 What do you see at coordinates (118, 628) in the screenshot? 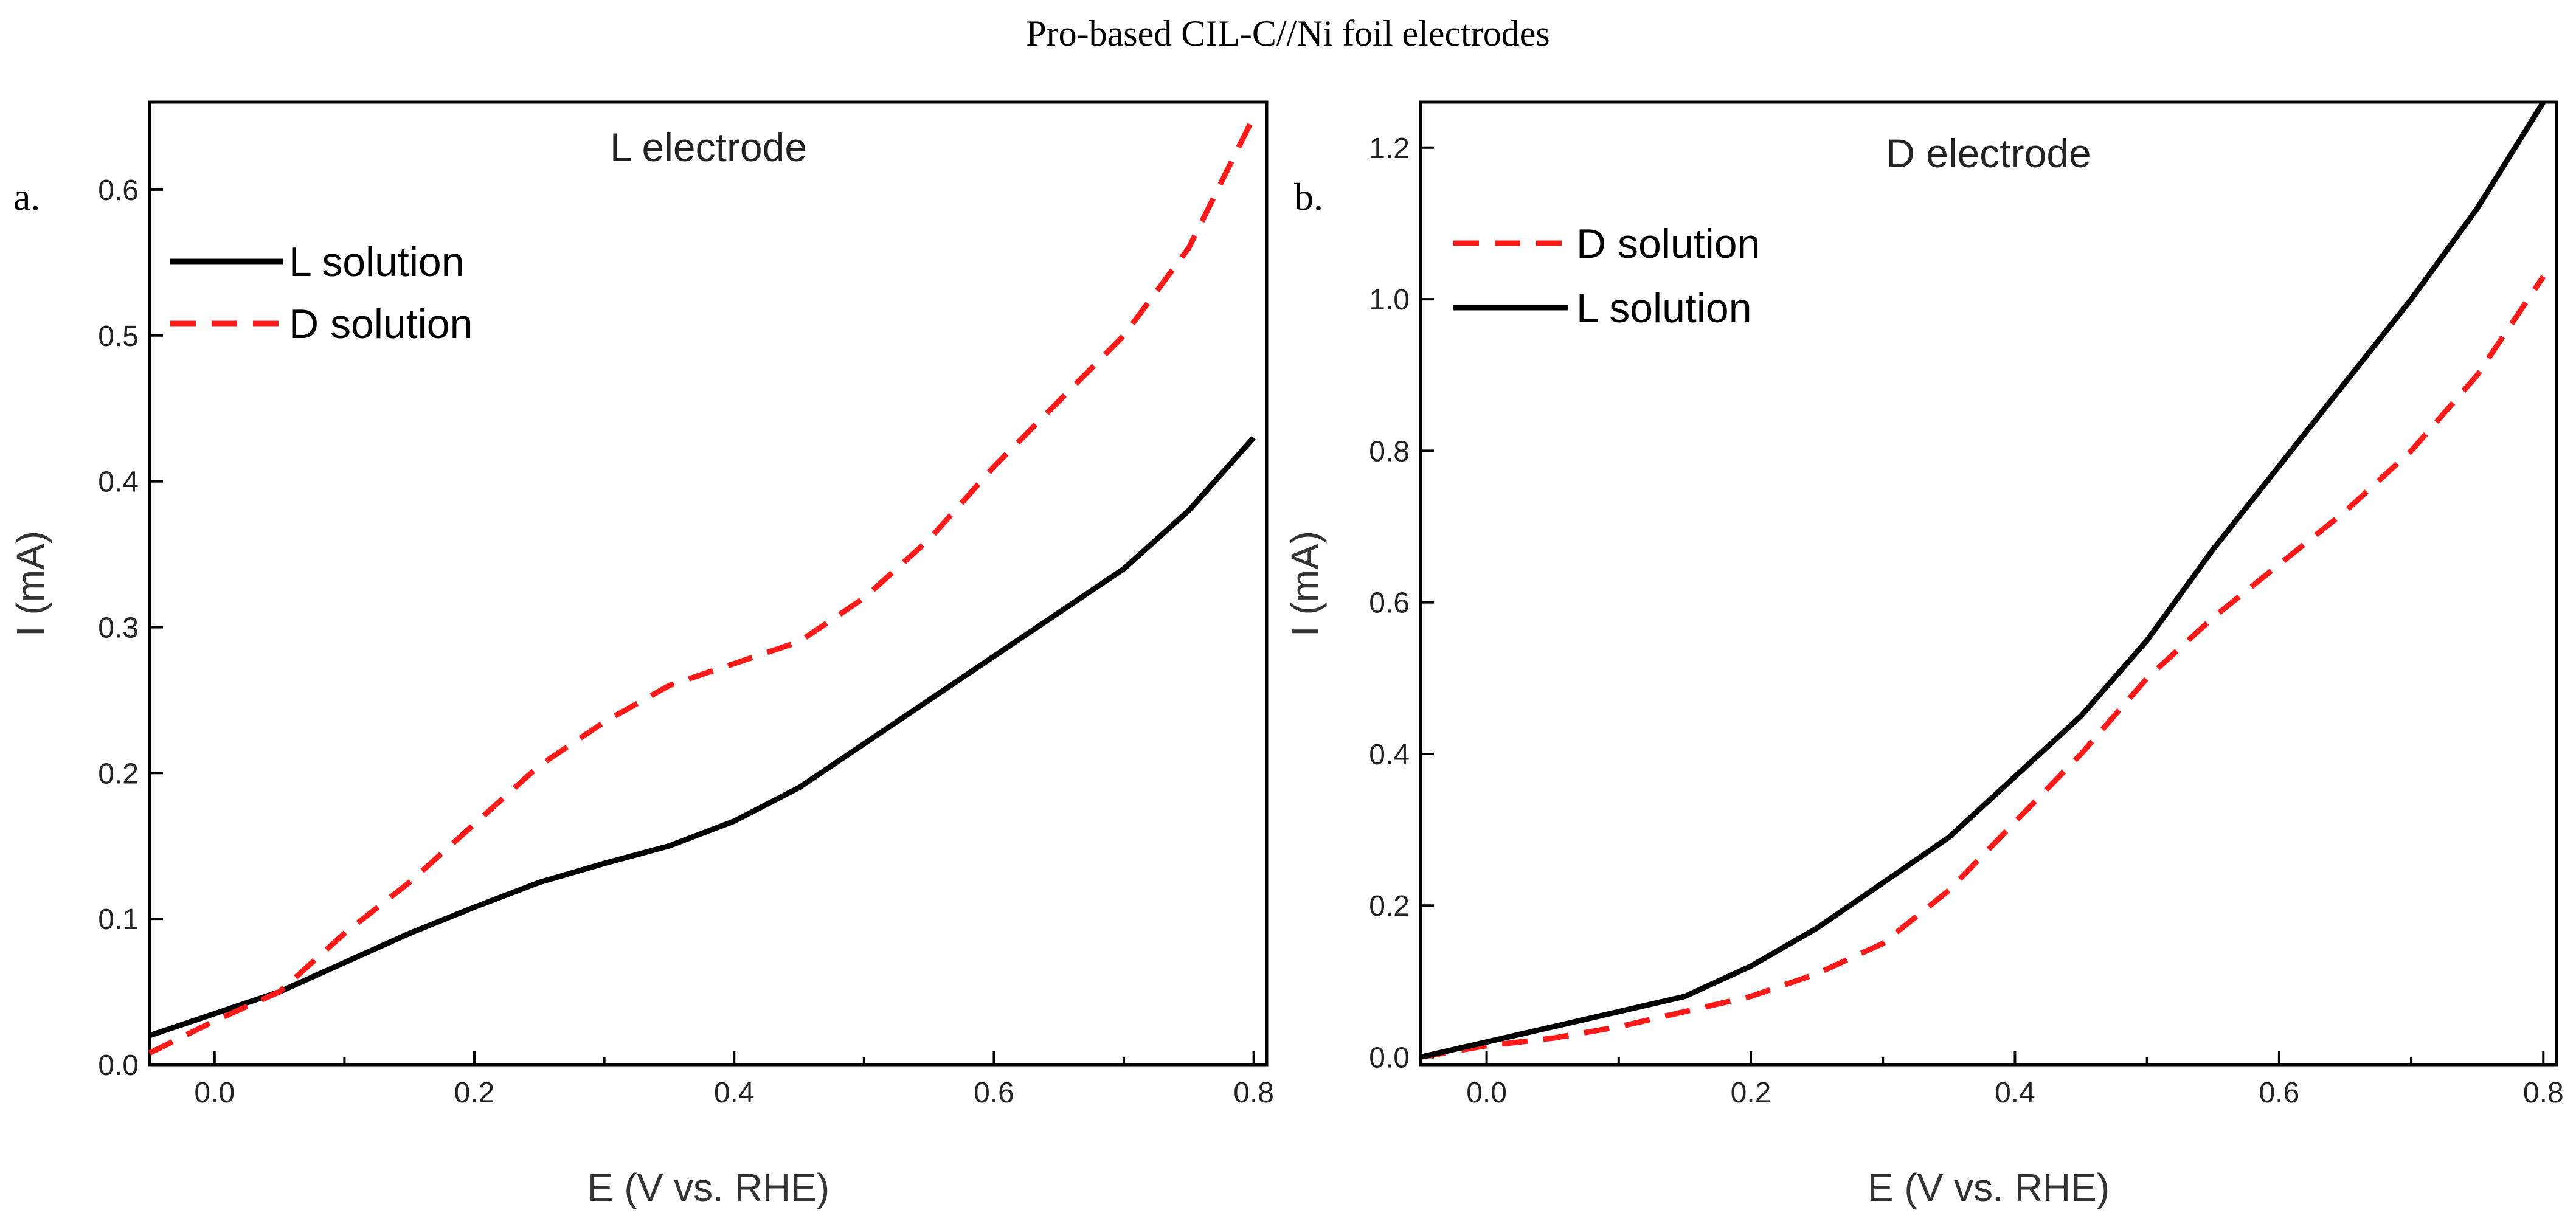
I see `y-tick-label: 0.3` at bounding box center [118, 628].